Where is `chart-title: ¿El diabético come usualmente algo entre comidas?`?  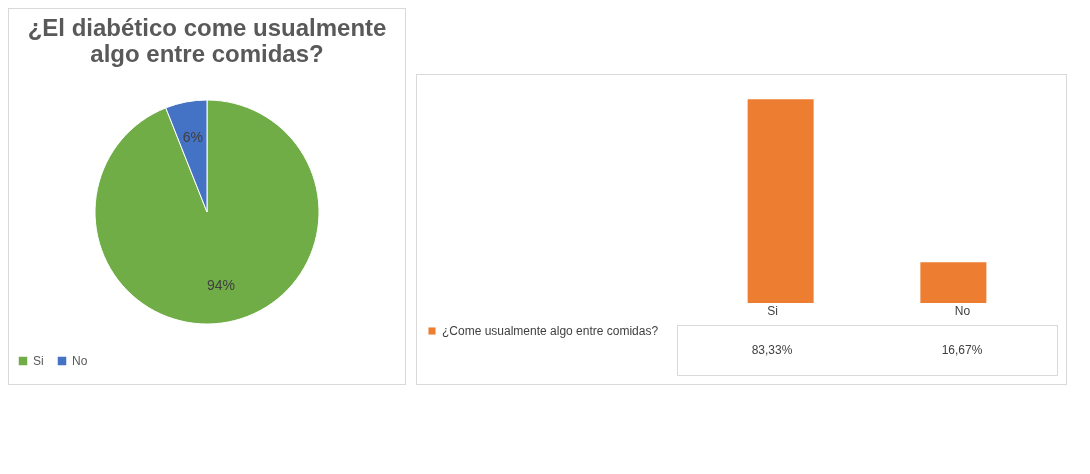
chart-title: ¿El diabético come usualmente algo entre comidas? is located at coordinates (207, 40).